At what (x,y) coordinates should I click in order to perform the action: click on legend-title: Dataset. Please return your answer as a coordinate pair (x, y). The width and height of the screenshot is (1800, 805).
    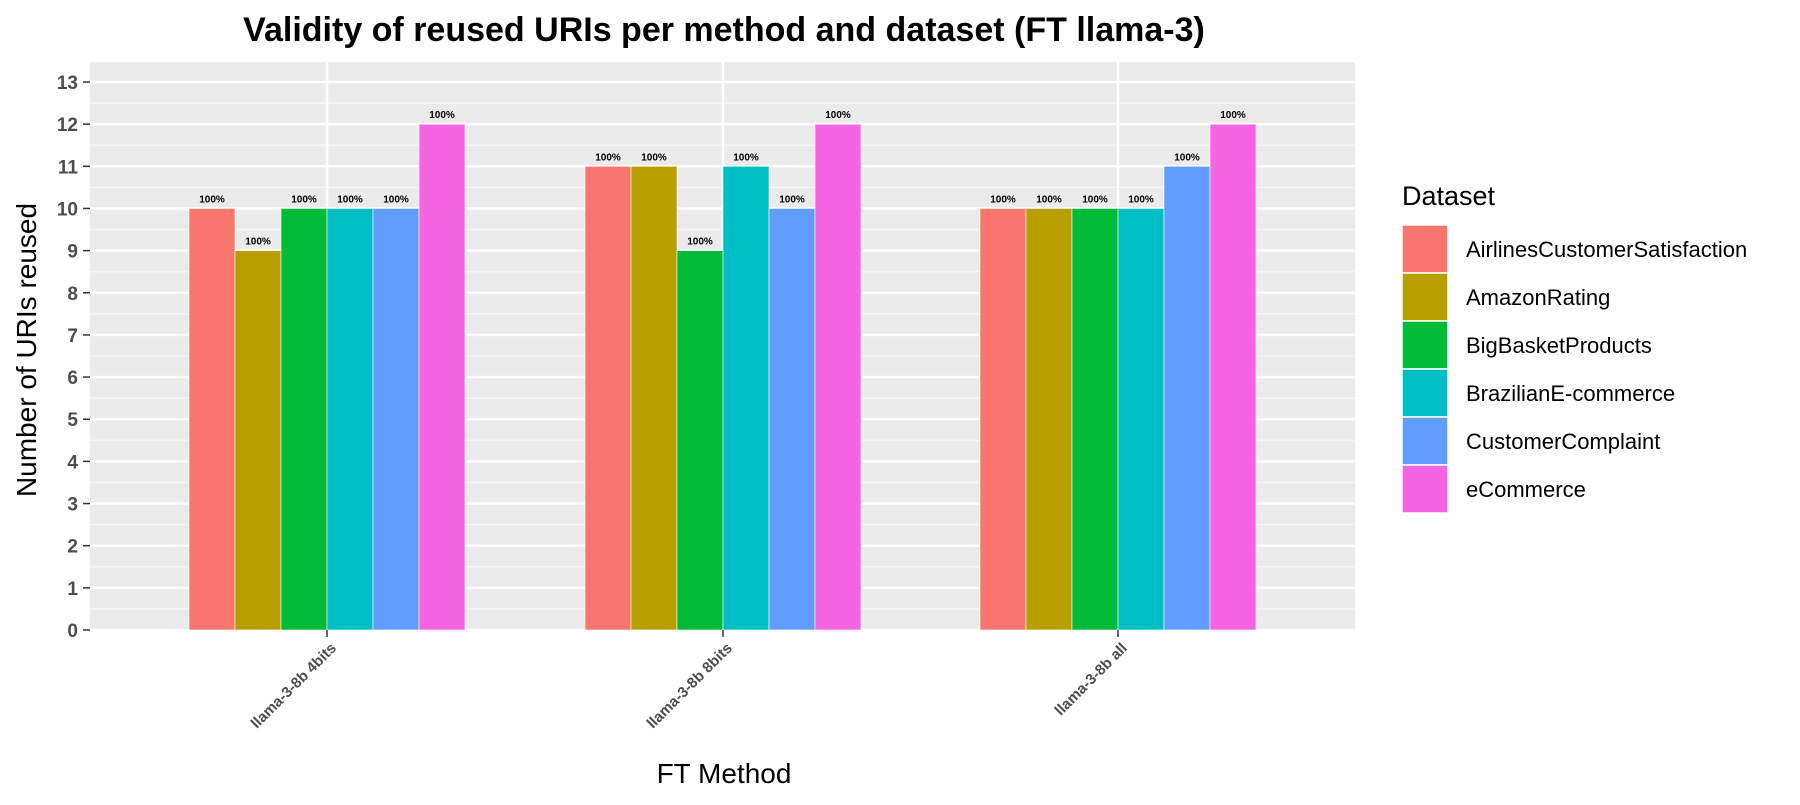
    Looking at the image, I should click on (1449, 196).